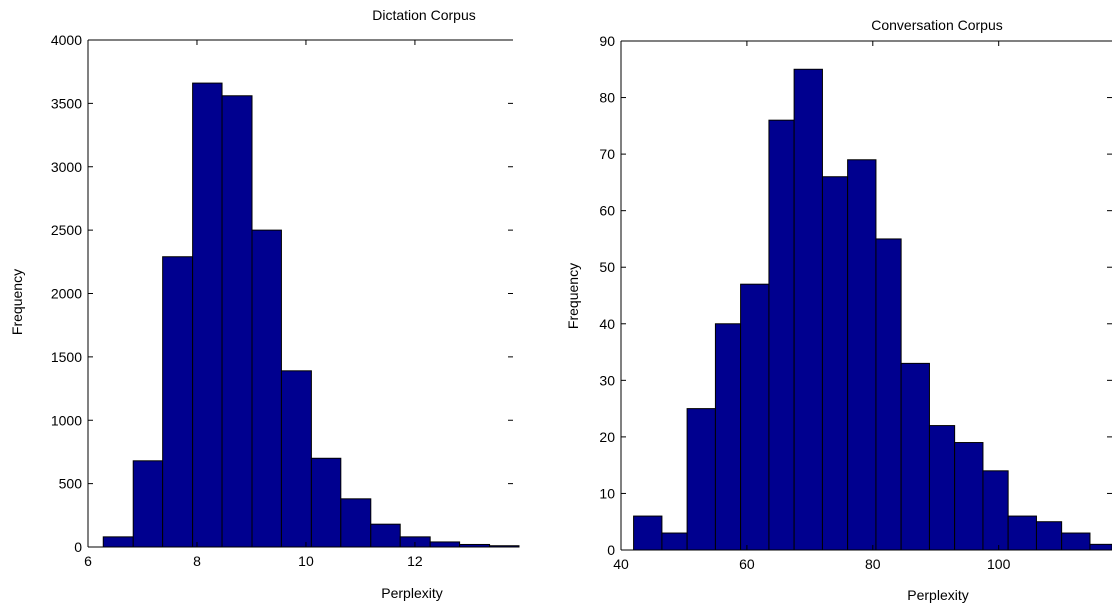 The image size is (1112, 607). I want to click on conversation-y-tick-label: 40, so click(607, 324).